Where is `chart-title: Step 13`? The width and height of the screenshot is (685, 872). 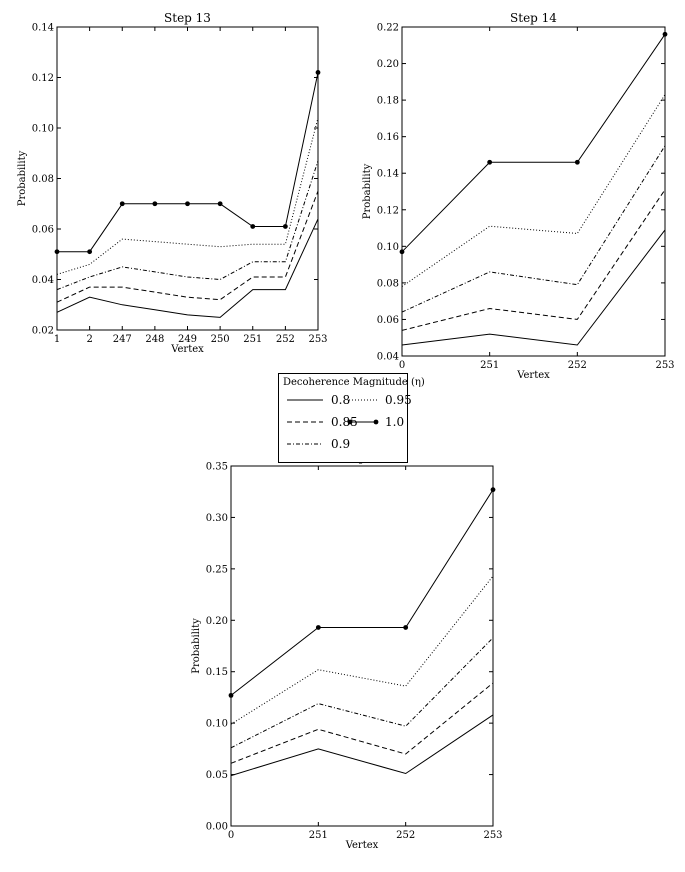
chart-title: Step 13 is located at coordinates (187, 18).